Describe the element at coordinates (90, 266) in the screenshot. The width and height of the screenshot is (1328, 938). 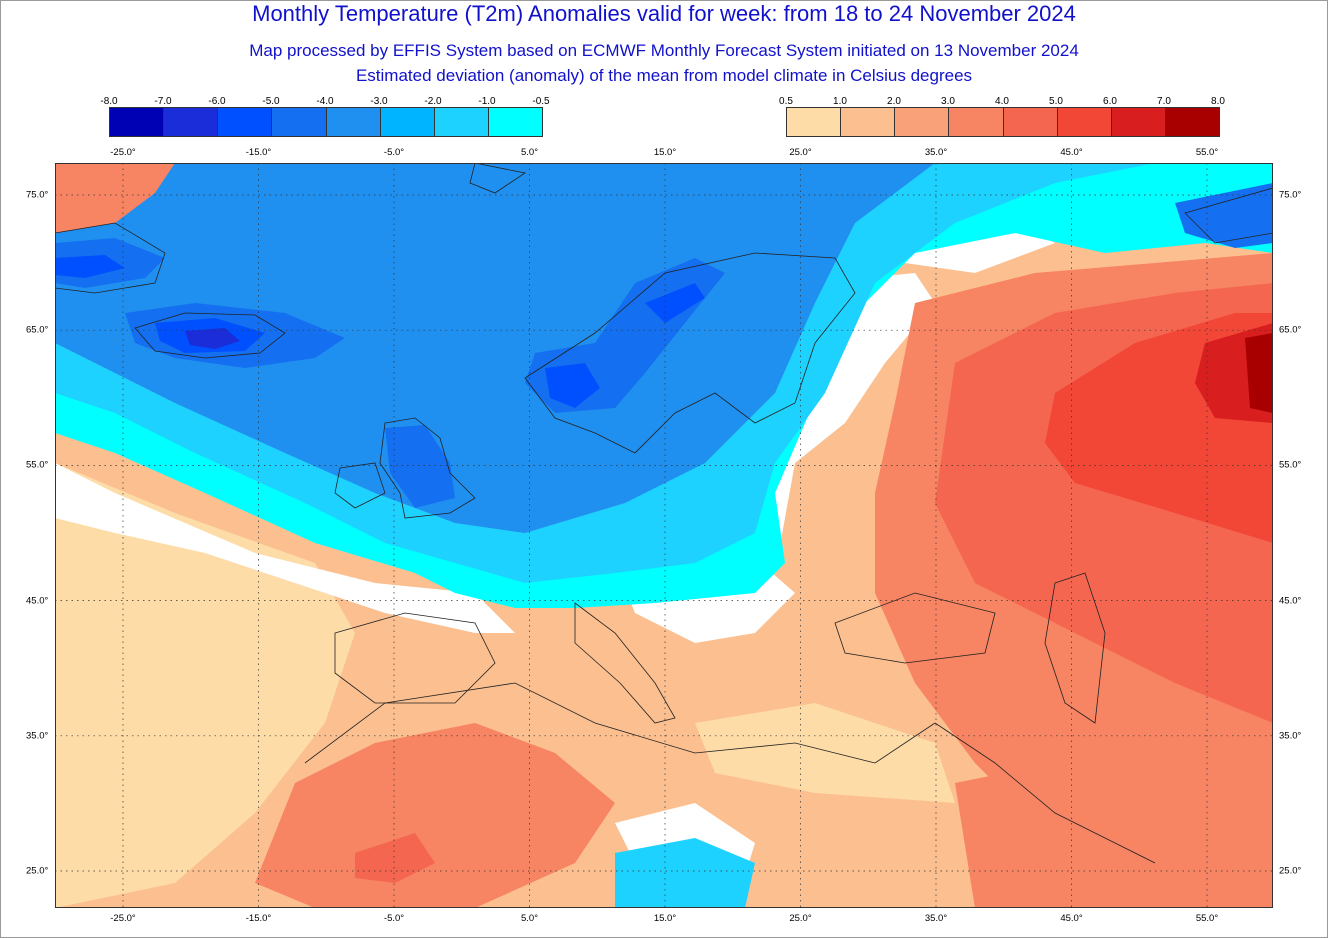
I see `region-cold-deep-greenland` at that location.